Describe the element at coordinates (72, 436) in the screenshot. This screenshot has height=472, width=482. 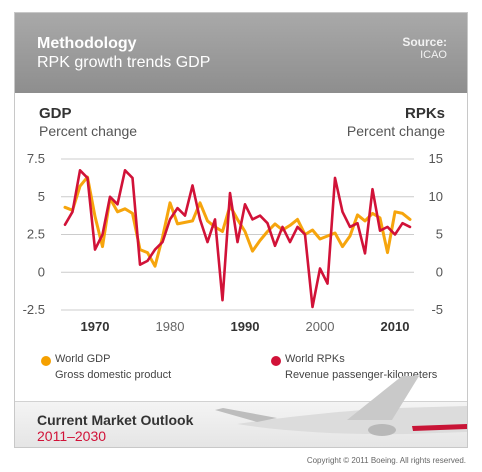
I see `footer-years: 2011–2030` at that location.